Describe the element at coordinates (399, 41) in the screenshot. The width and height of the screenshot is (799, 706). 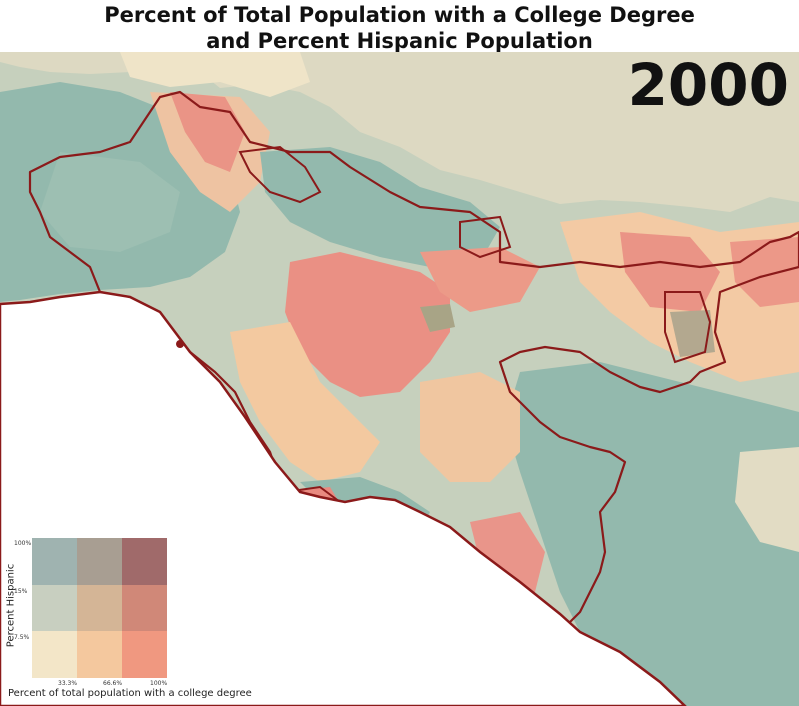
I see `map-title-line-2: and Percent Hispanic Population` at that location.